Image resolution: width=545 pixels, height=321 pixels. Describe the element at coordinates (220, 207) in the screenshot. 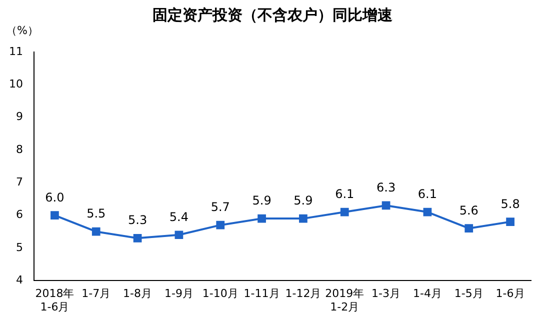

I see `data-label: 5.7` at that location.